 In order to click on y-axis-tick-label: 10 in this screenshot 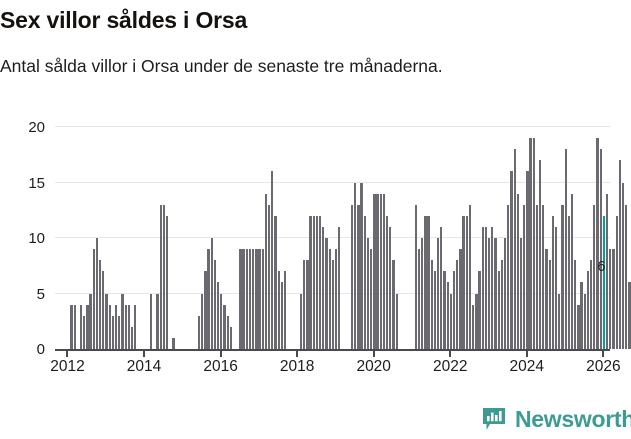, I will do `click(36, 238)`.